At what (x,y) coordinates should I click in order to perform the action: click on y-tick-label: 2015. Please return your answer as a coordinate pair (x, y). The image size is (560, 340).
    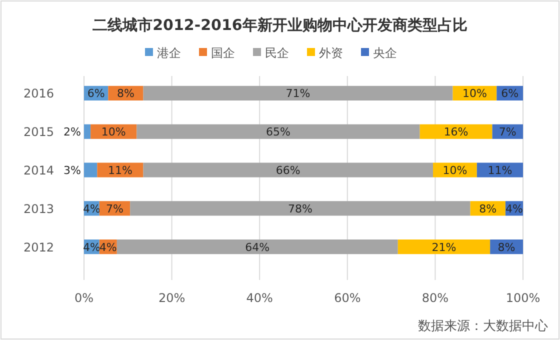
    Looking at the image, I should click on (38, 132).